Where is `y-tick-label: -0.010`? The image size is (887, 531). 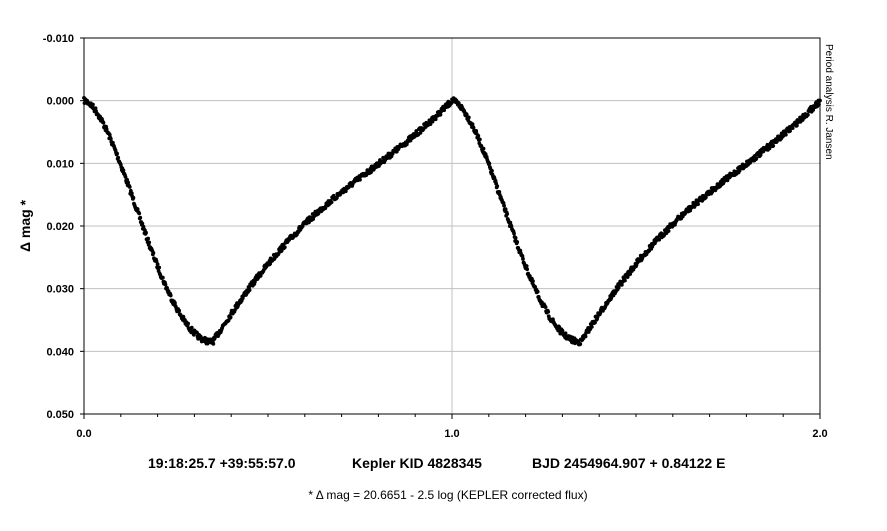
y-tick-label: -0.010 is located at coordinates (58, 39).